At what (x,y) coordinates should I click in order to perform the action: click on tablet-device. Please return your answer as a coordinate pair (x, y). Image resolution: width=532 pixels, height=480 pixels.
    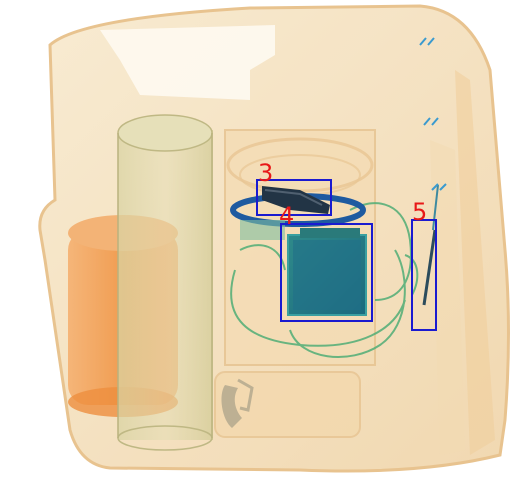
    Looking at the image, I should click on (327, 272).